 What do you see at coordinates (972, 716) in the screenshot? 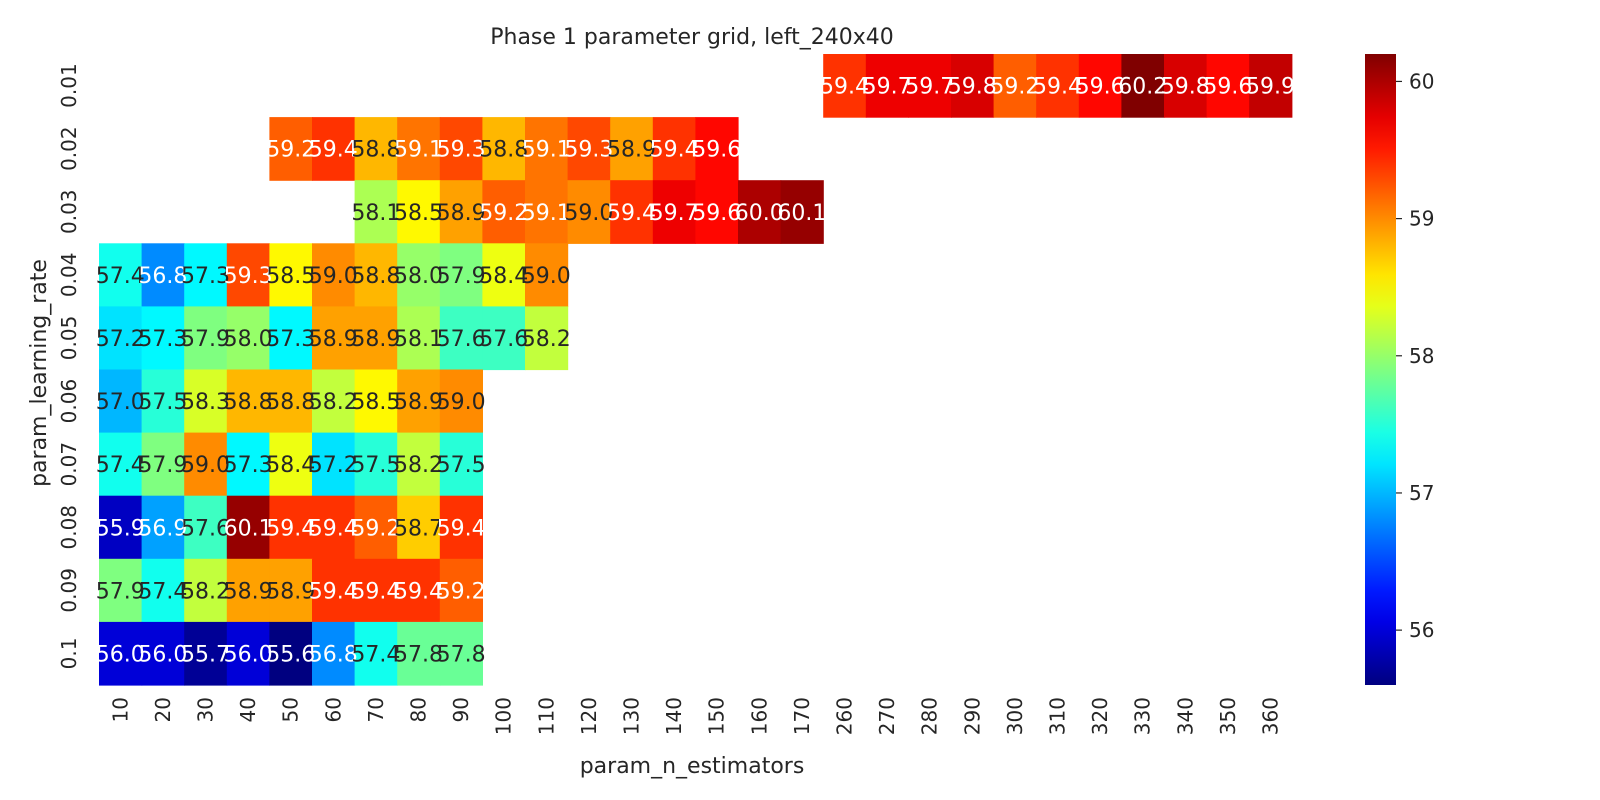
I see `x-tick-label: 290` at bounding box center [972, 716].